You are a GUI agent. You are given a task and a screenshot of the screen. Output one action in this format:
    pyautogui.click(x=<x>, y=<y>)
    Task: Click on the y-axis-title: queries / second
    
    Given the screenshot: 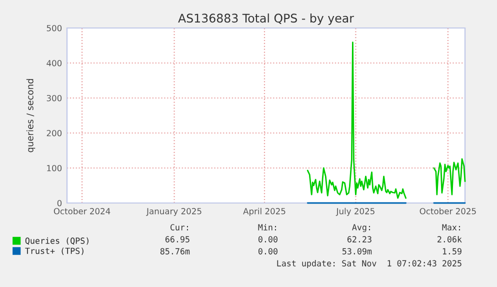 What is the action you would take?
    pyautogui.click(x=31, y=115)
    